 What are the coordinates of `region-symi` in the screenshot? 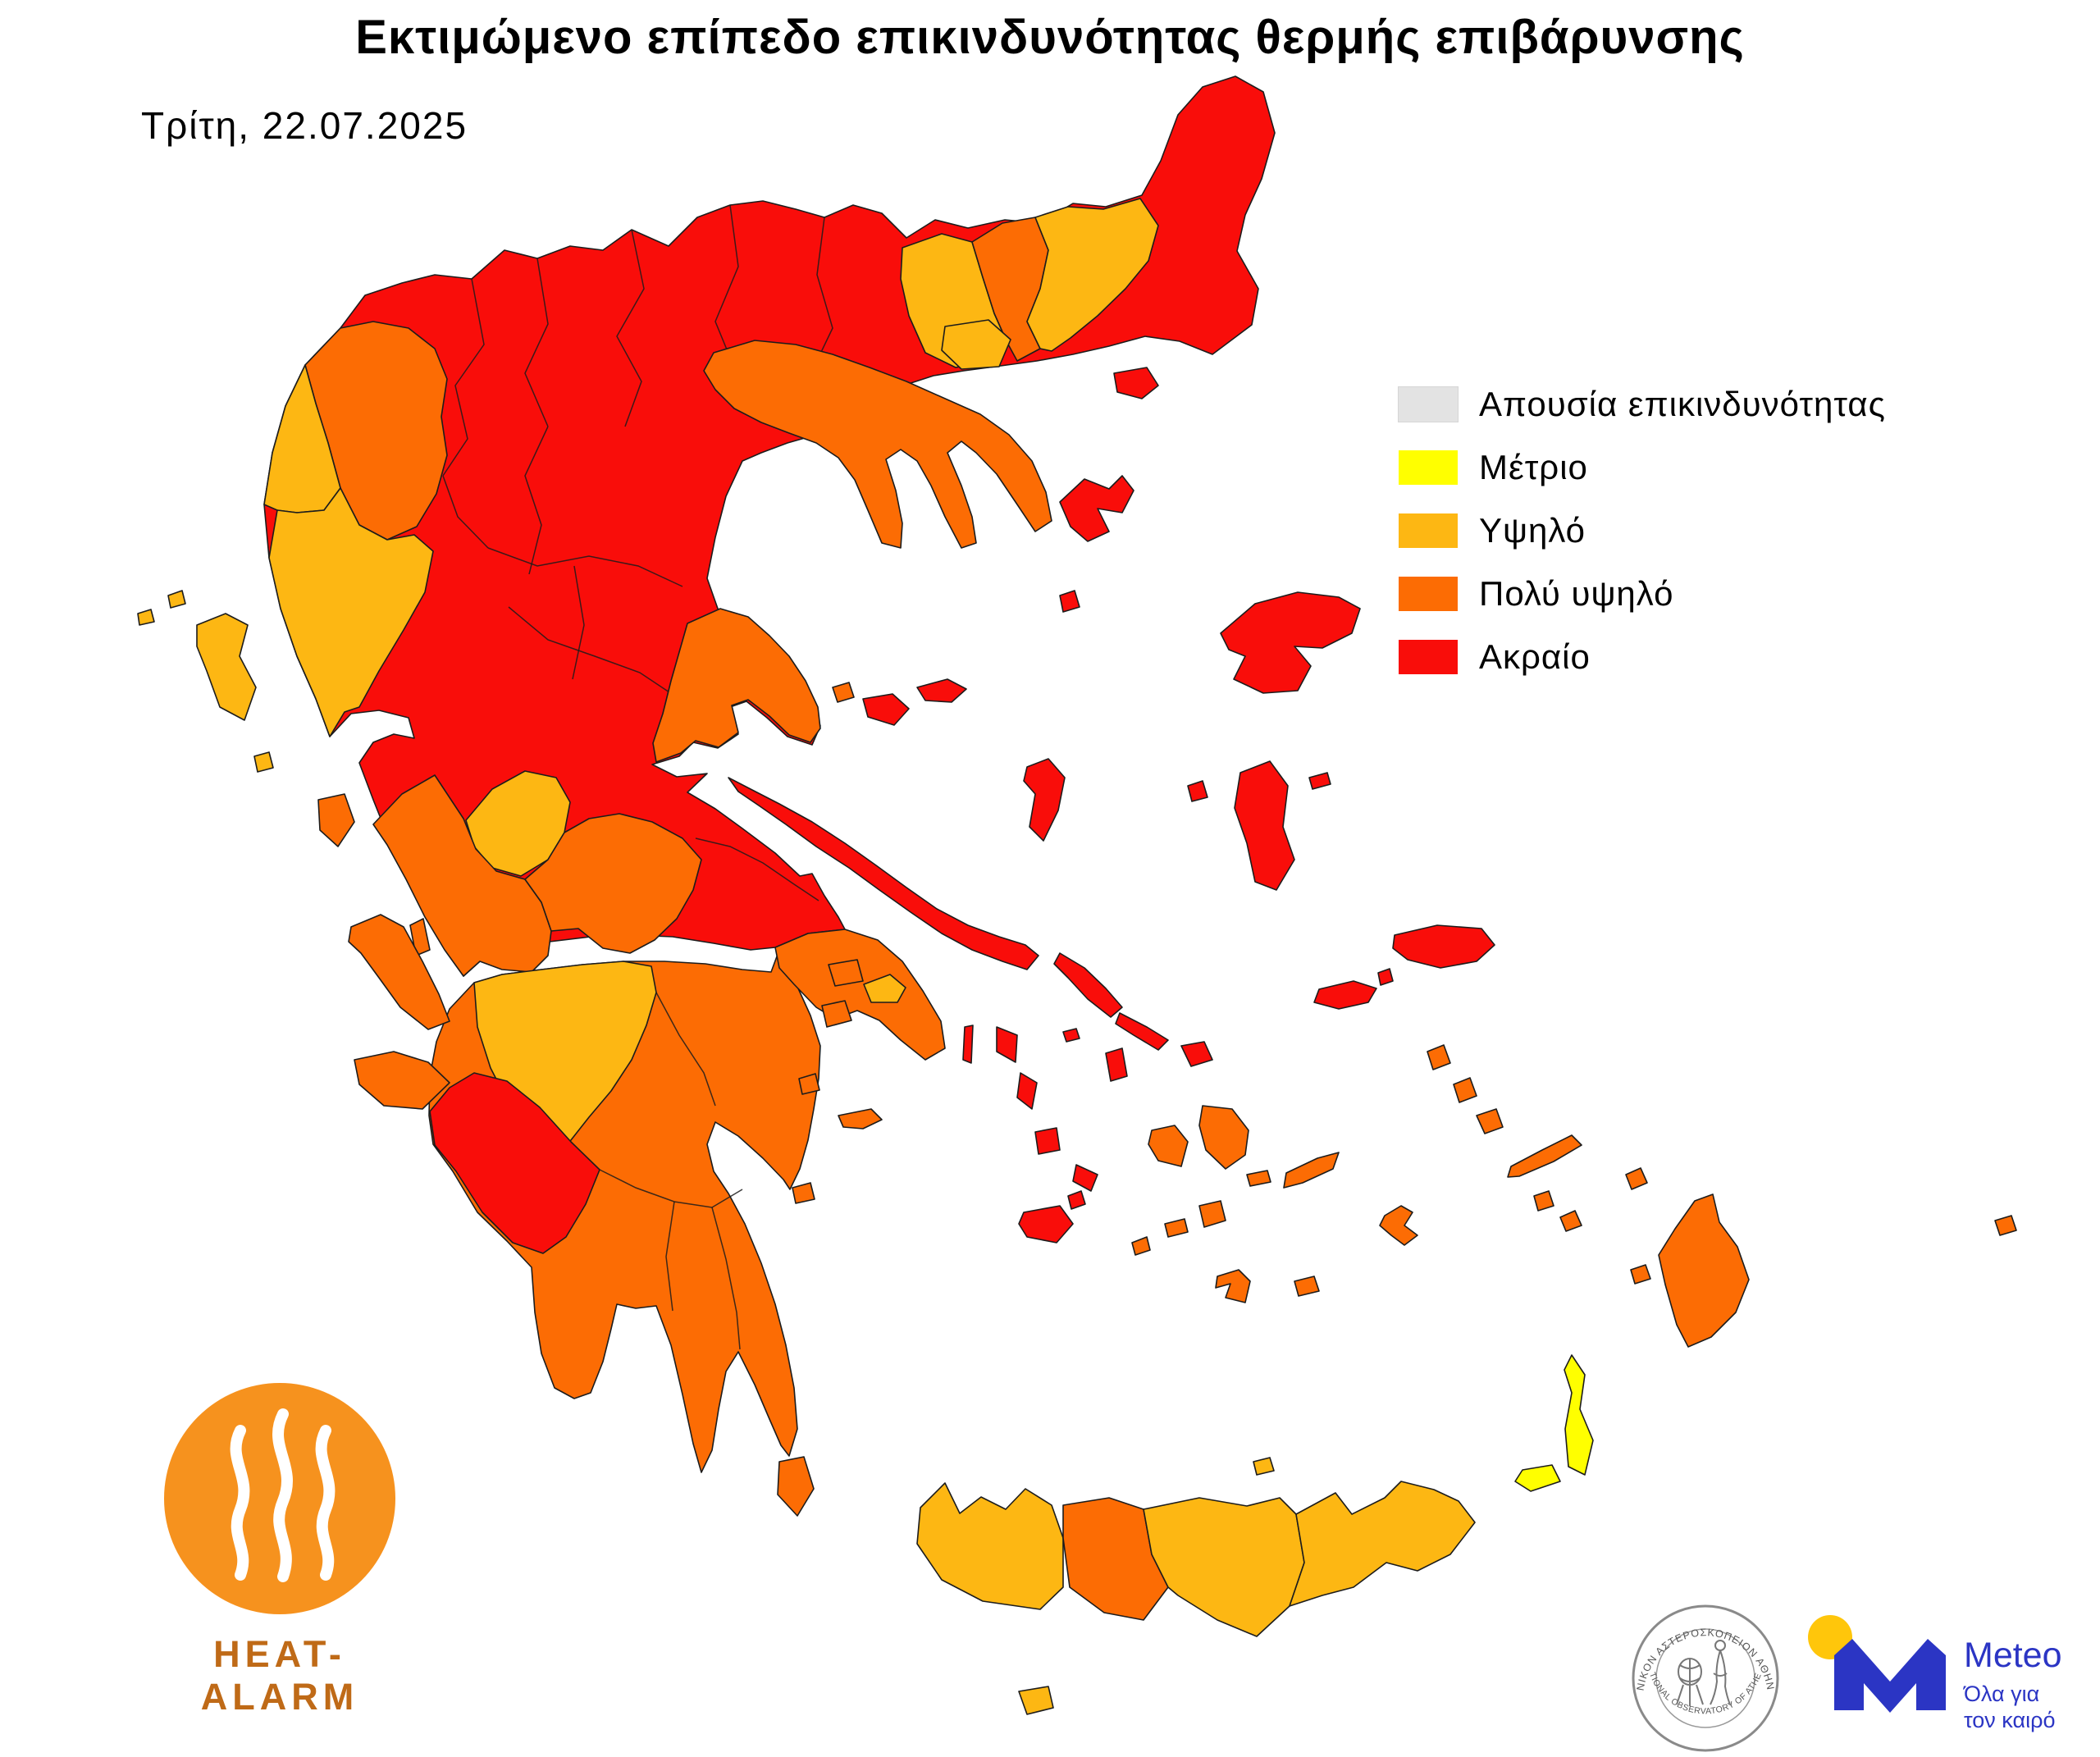 It's located at (1637, 1178).